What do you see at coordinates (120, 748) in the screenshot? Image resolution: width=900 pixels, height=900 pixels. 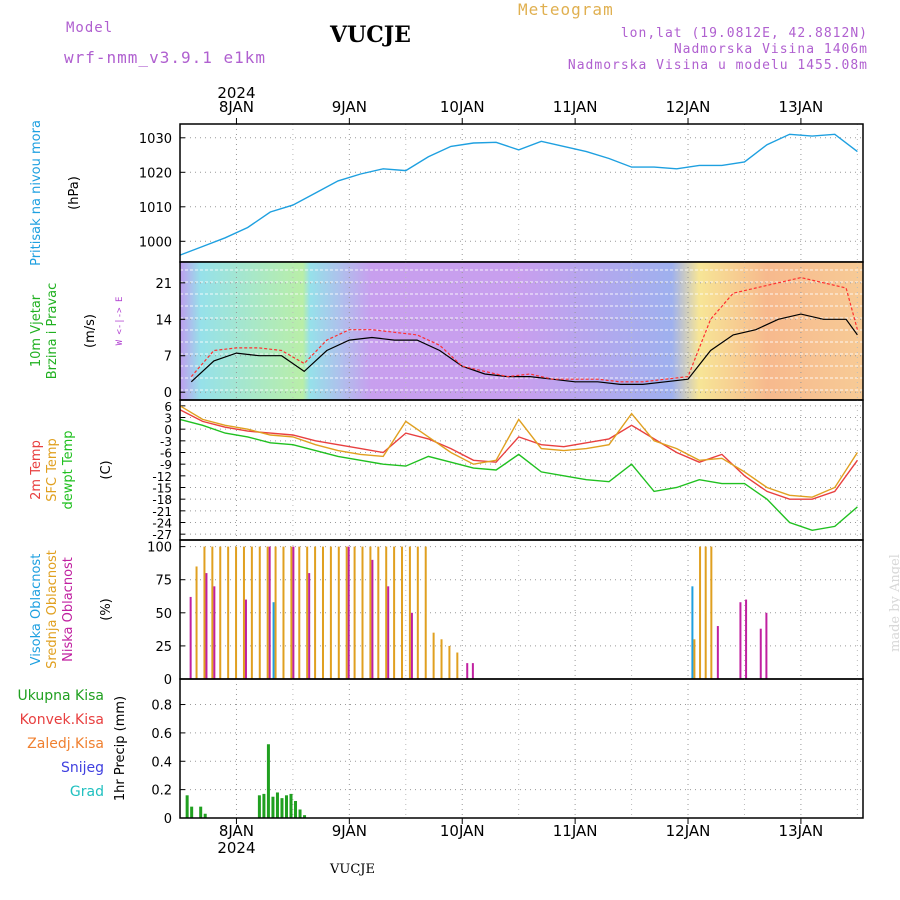 I see `y-axis-label: 1hr Precip (mm)` at bounding box center [120, 748].